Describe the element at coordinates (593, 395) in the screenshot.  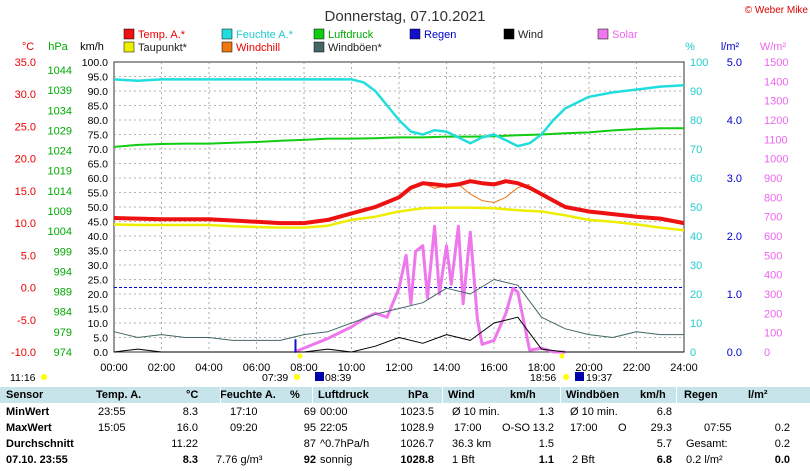
I see `table-header-9: Windböen` at that location.